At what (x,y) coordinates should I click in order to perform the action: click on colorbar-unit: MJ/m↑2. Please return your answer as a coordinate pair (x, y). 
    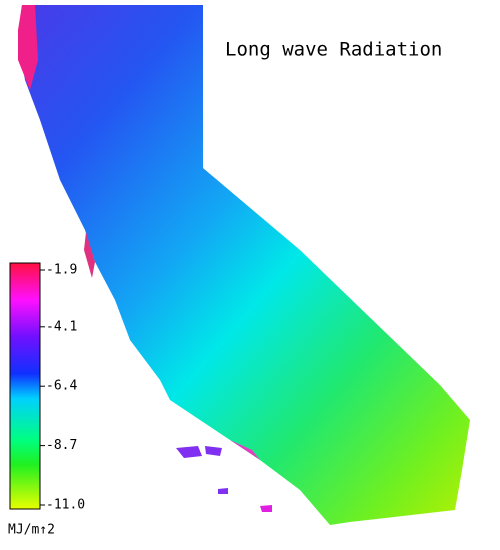
    Looking at the image, I should click on (31, 530).